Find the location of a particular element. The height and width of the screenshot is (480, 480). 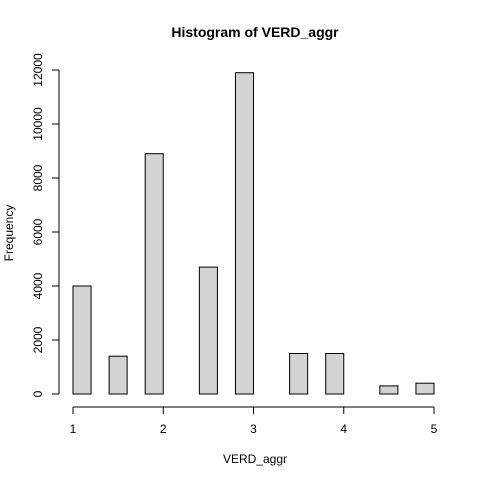

x-tick-label-2: 3 is located at coordinates (253, 429).